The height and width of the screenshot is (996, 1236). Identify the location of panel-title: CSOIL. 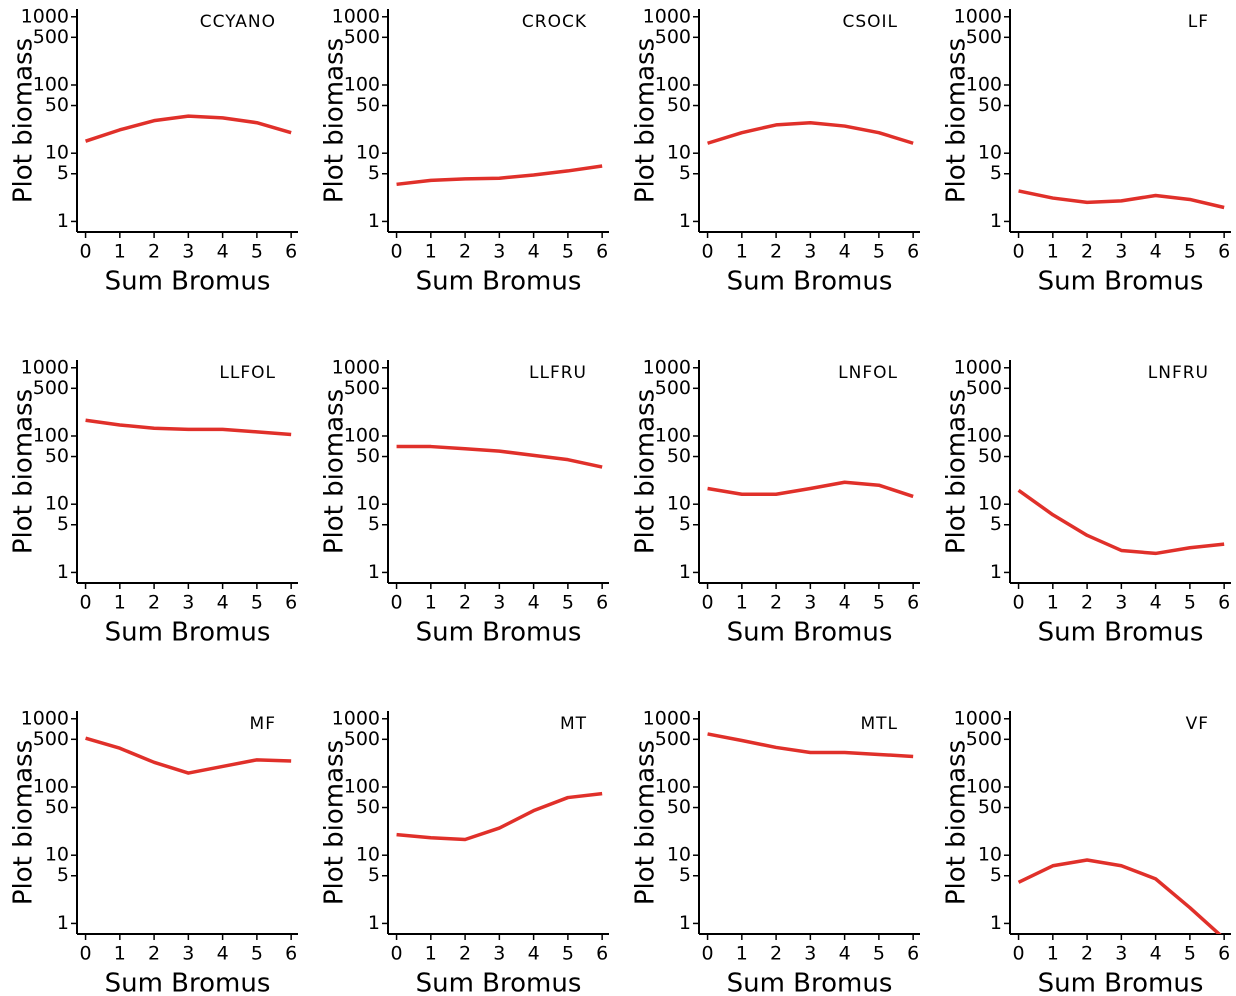
(870, 22).